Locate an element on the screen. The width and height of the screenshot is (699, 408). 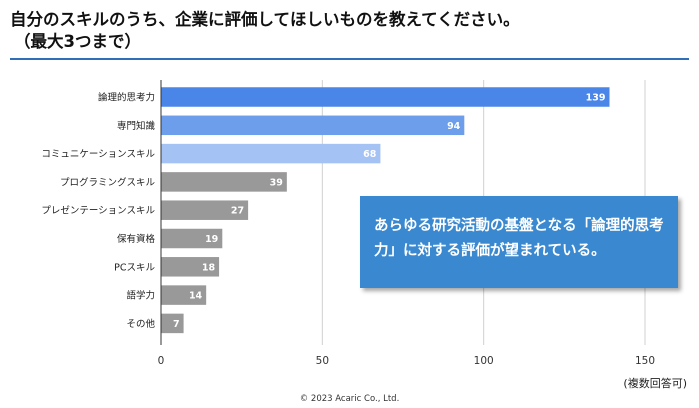
category-label: 語学力 is located at coordinates (140, 296).